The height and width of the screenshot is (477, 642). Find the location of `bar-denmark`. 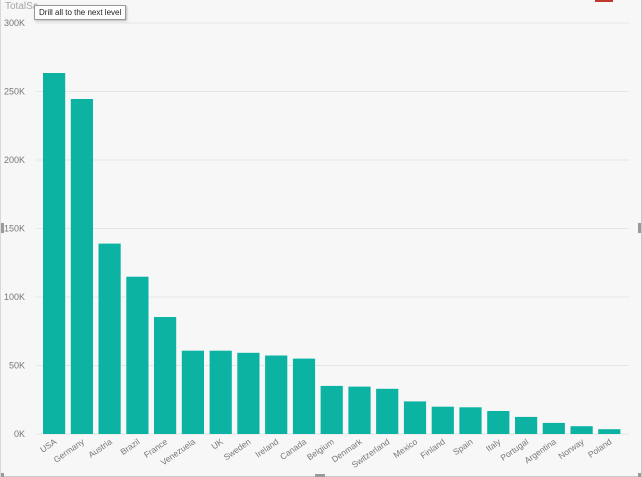

bar-denmark is located at coordinates (359, 410).